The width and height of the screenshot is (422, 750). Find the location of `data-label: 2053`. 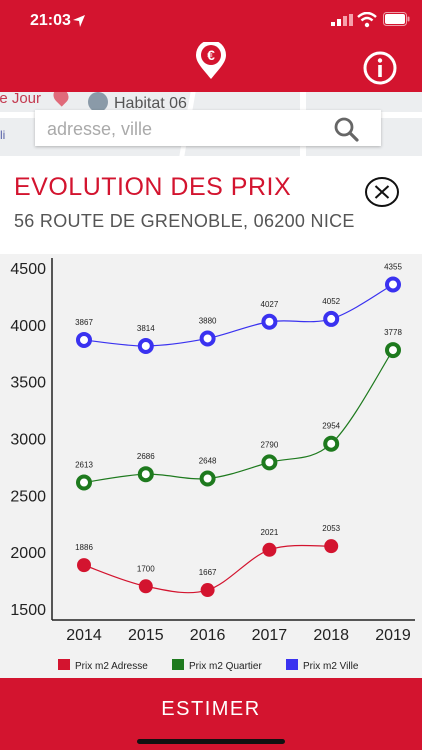

data-label: 2053 is located at coordinates (331, 528).